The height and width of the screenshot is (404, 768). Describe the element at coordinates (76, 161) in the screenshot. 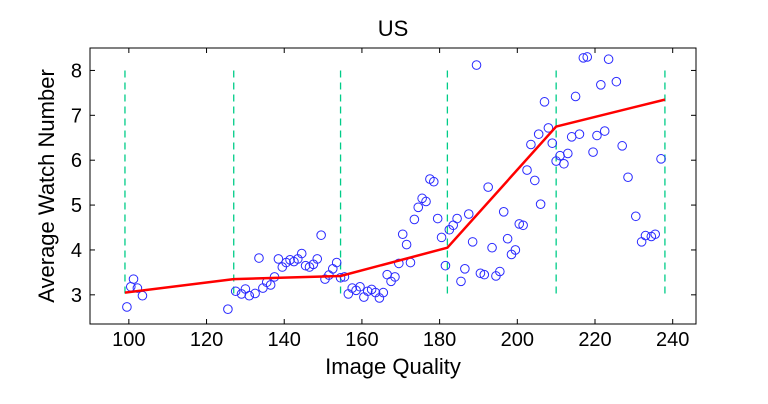

I see `y-tick-label: 6` at that location.